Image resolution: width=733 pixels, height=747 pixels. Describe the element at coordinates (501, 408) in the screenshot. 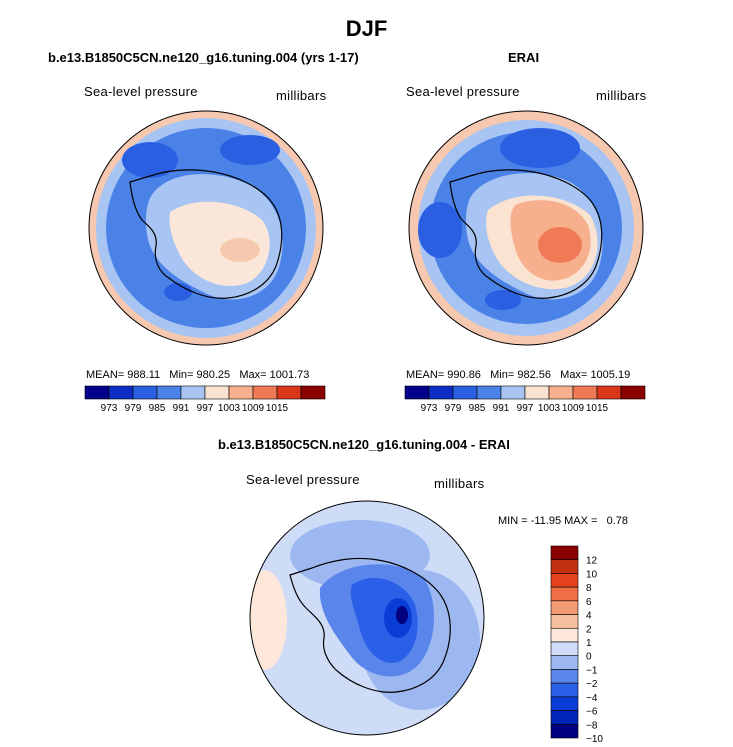

I see `obs-colorbar-tick-label: 991` at that location.